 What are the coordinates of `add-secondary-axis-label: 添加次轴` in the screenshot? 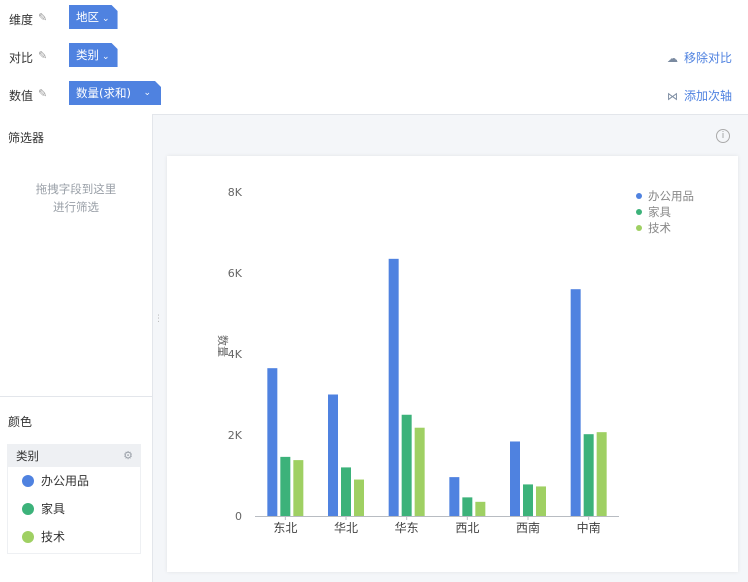 It's located at (707, 96).